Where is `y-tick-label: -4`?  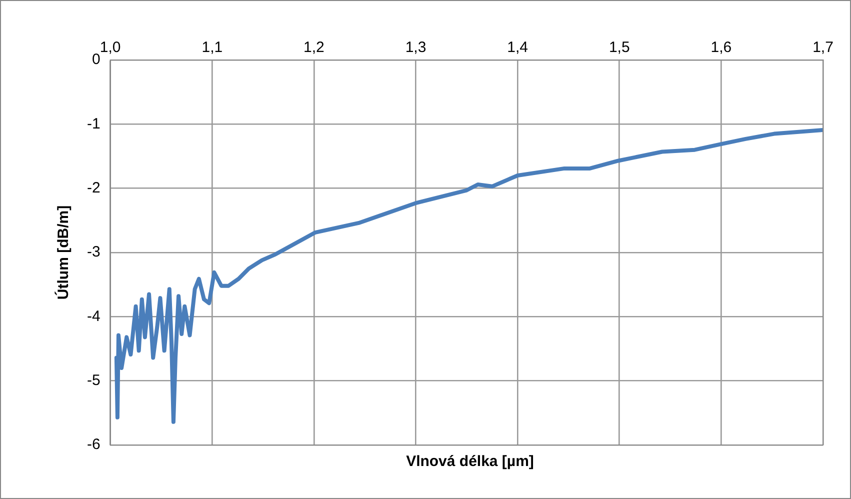
y-tick-label: -4 is located at coordinates (93, 316).